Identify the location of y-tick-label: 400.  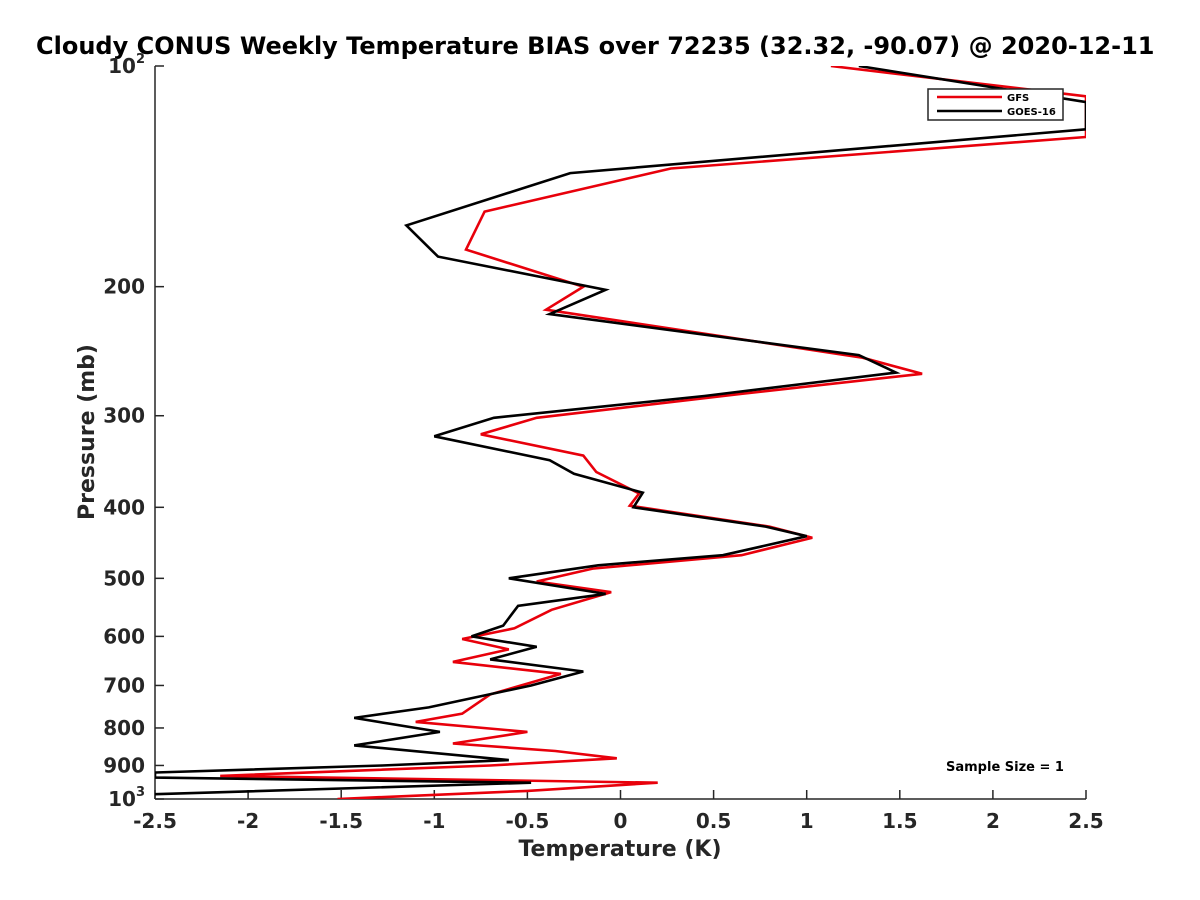
(124, 507).